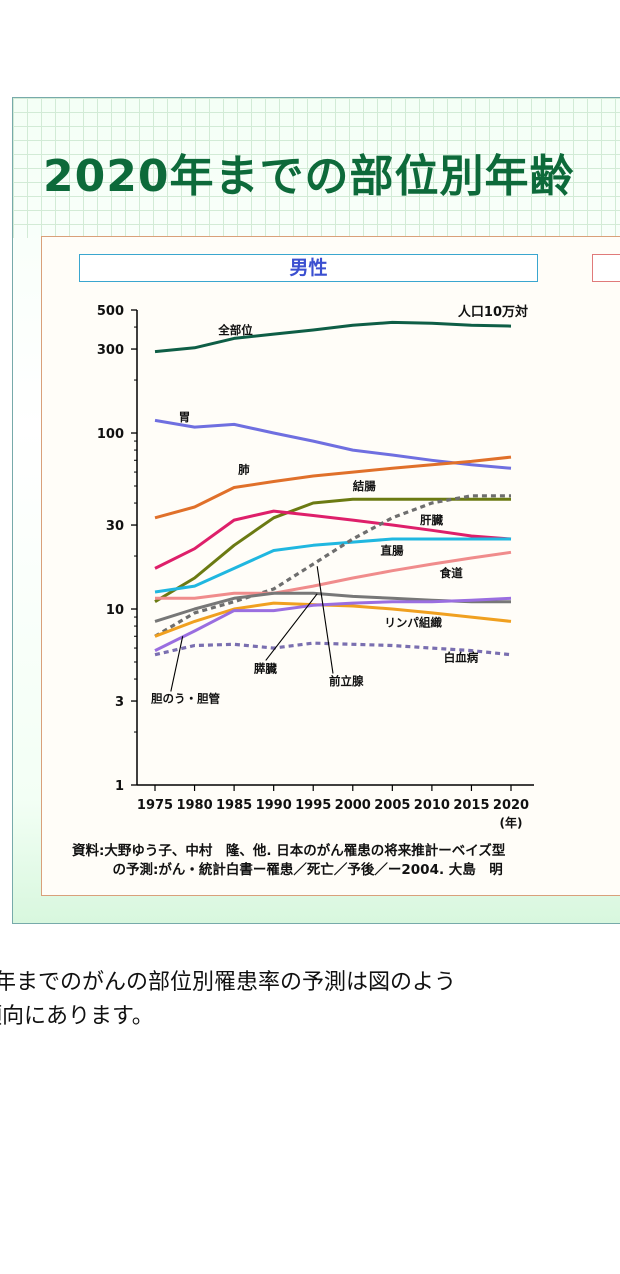  Describe the element at coordinates (461, 658) in the screenshot. I see `series-label-11: 白血病` at that location.